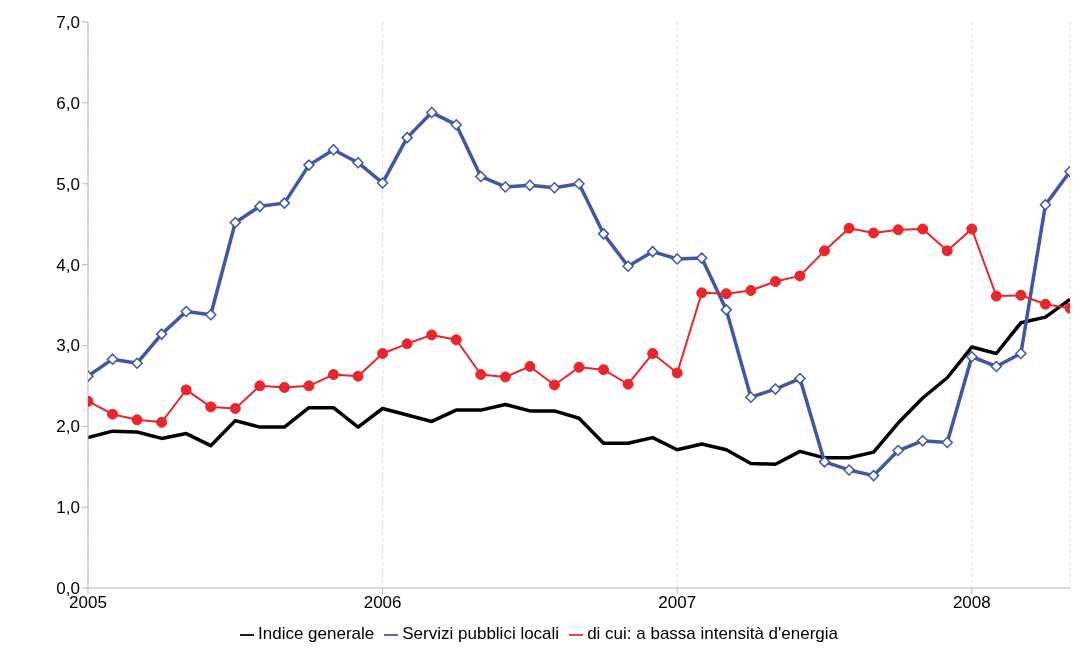  What do you see at coordinates (382, 603) in the screenshot?
I see `x-tick-label: 2006` at bounding box center [382, 603].